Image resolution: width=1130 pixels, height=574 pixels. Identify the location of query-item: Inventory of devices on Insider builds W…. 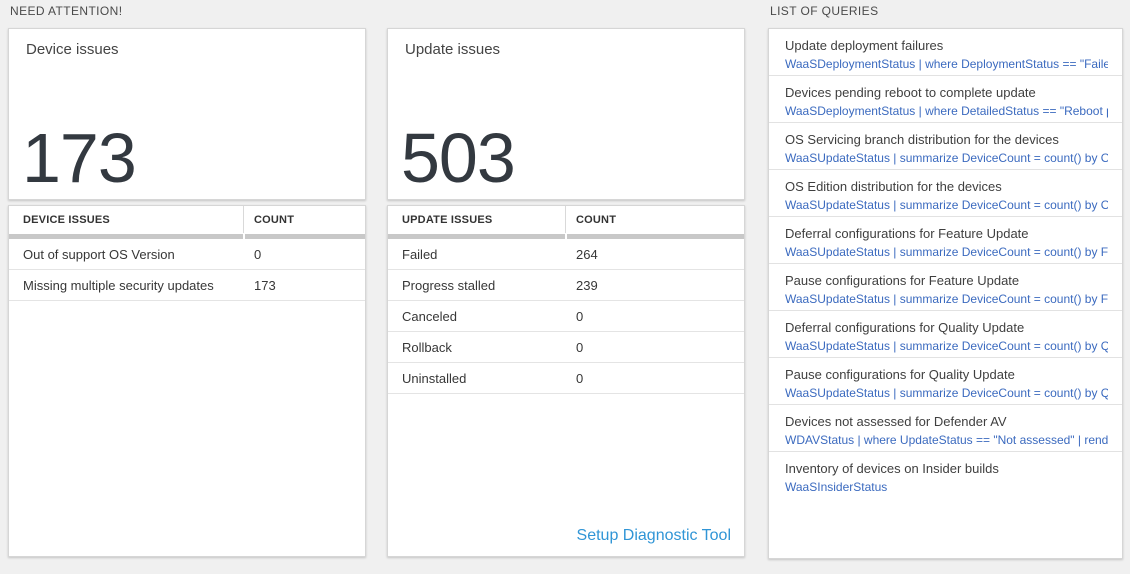
(945, 475).